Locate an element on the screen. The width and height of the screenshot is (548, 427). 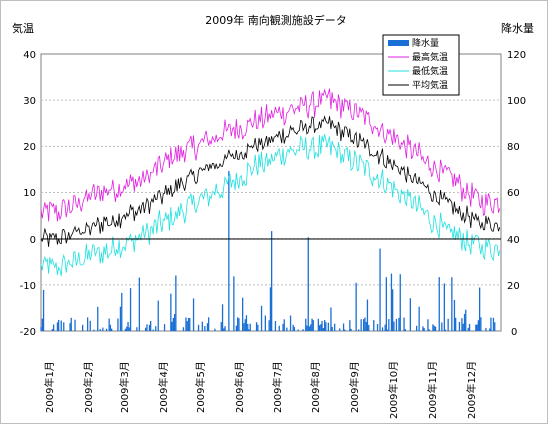
x-tick-label: 2009年2月 is located at coordinates (88, 387).